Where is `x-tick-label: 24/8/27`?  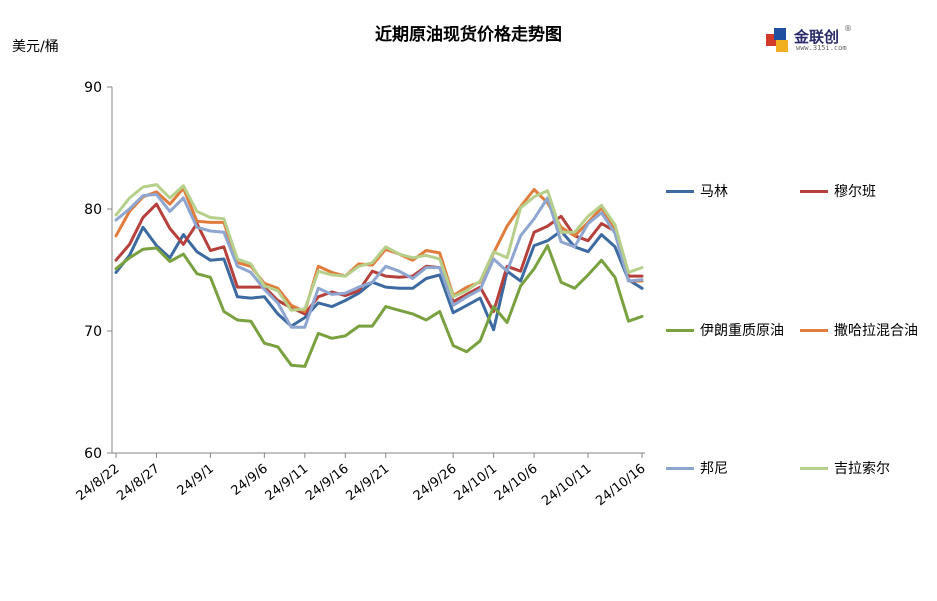 x-tick-label: 24/8/27 is located at coordinates (138, 482).